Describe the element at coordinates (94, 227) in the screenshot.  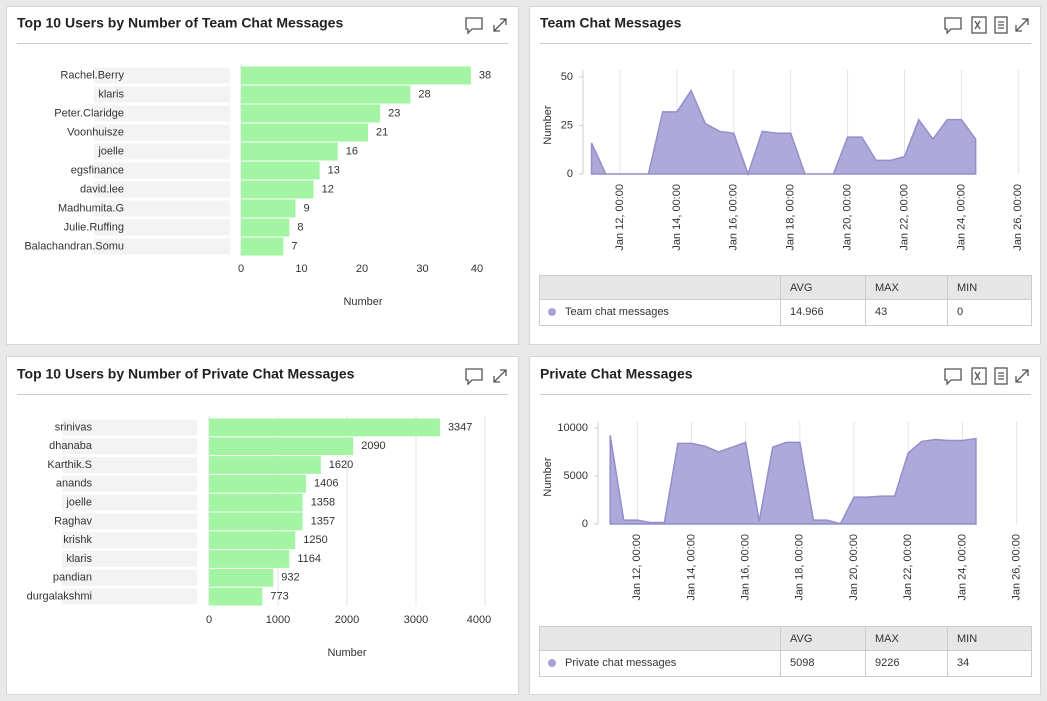
I see `category-label: Julie.Ruffing` at that location.